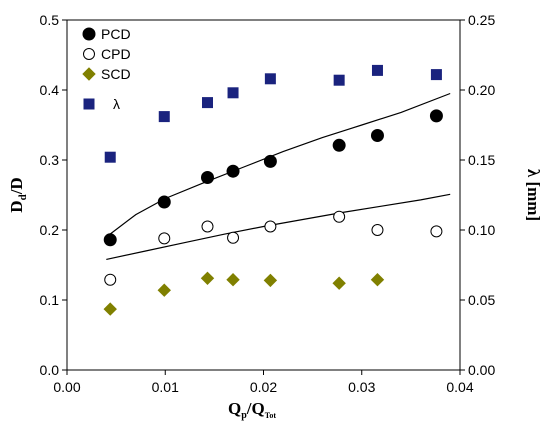  I want to click on x-tick-label: 0.04, so click(459, 387).